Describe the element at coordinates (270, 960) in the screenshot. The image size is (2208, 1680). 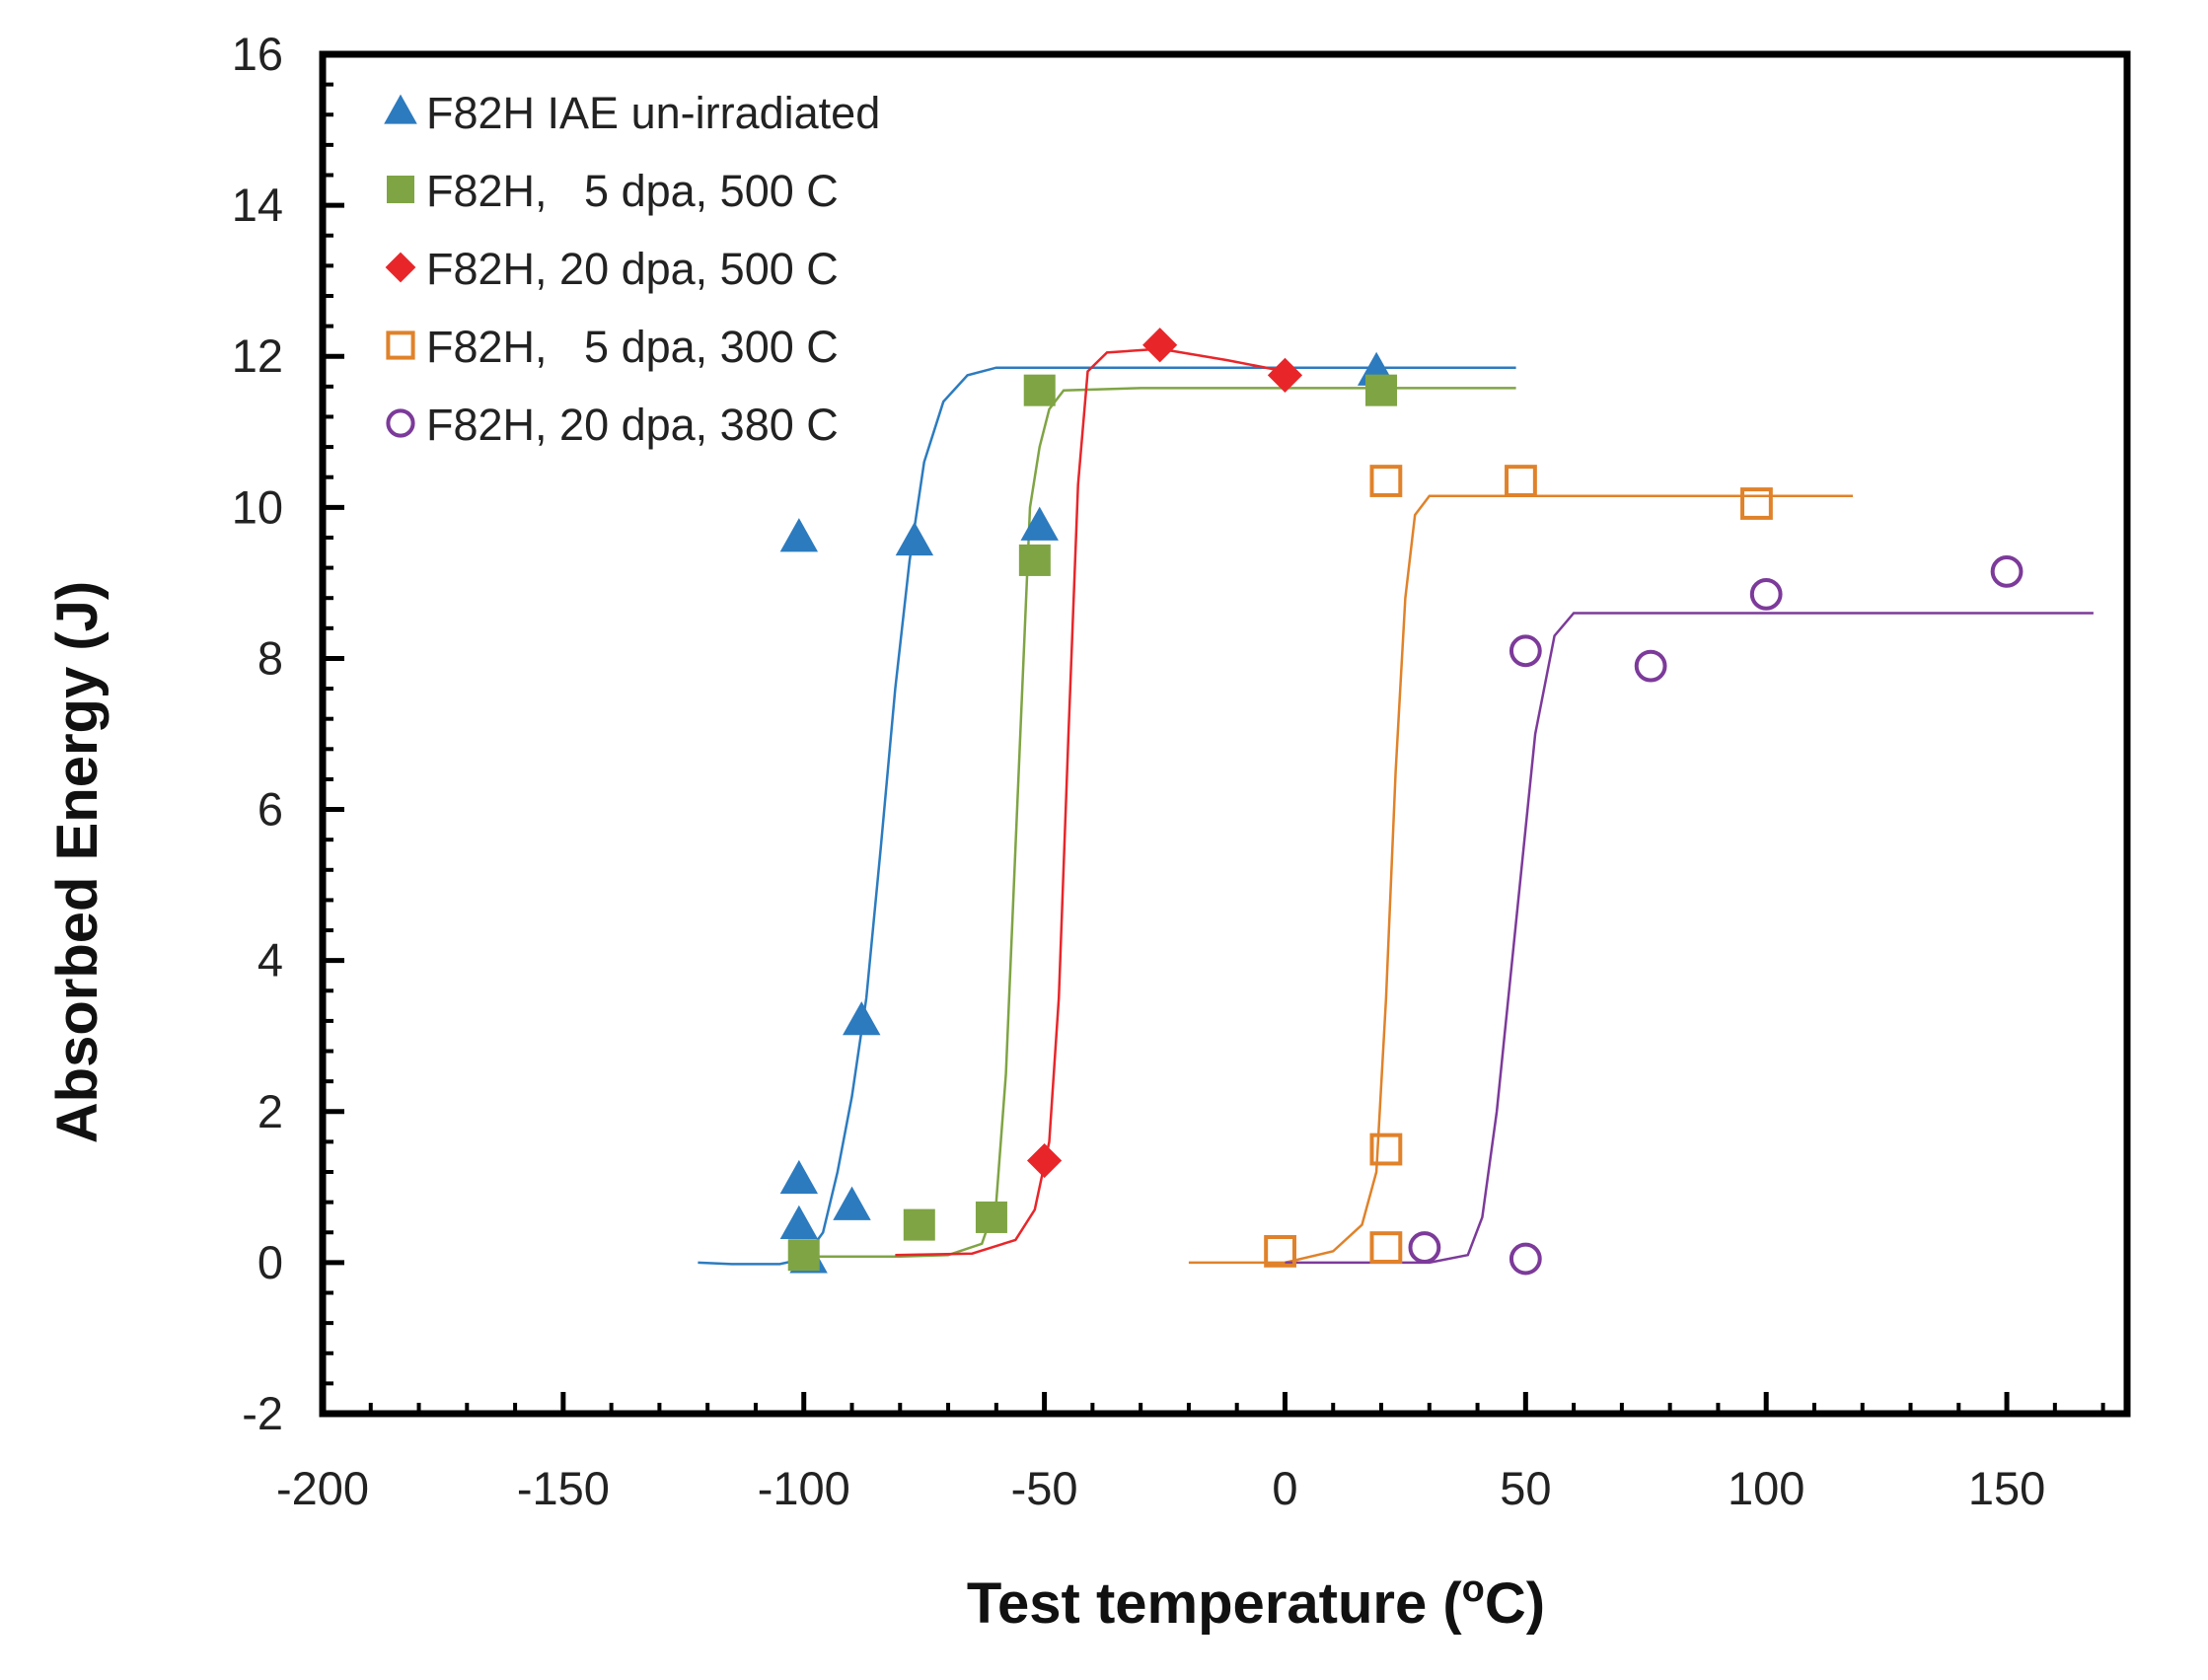
I see `y-tick-label: 4` at that location.